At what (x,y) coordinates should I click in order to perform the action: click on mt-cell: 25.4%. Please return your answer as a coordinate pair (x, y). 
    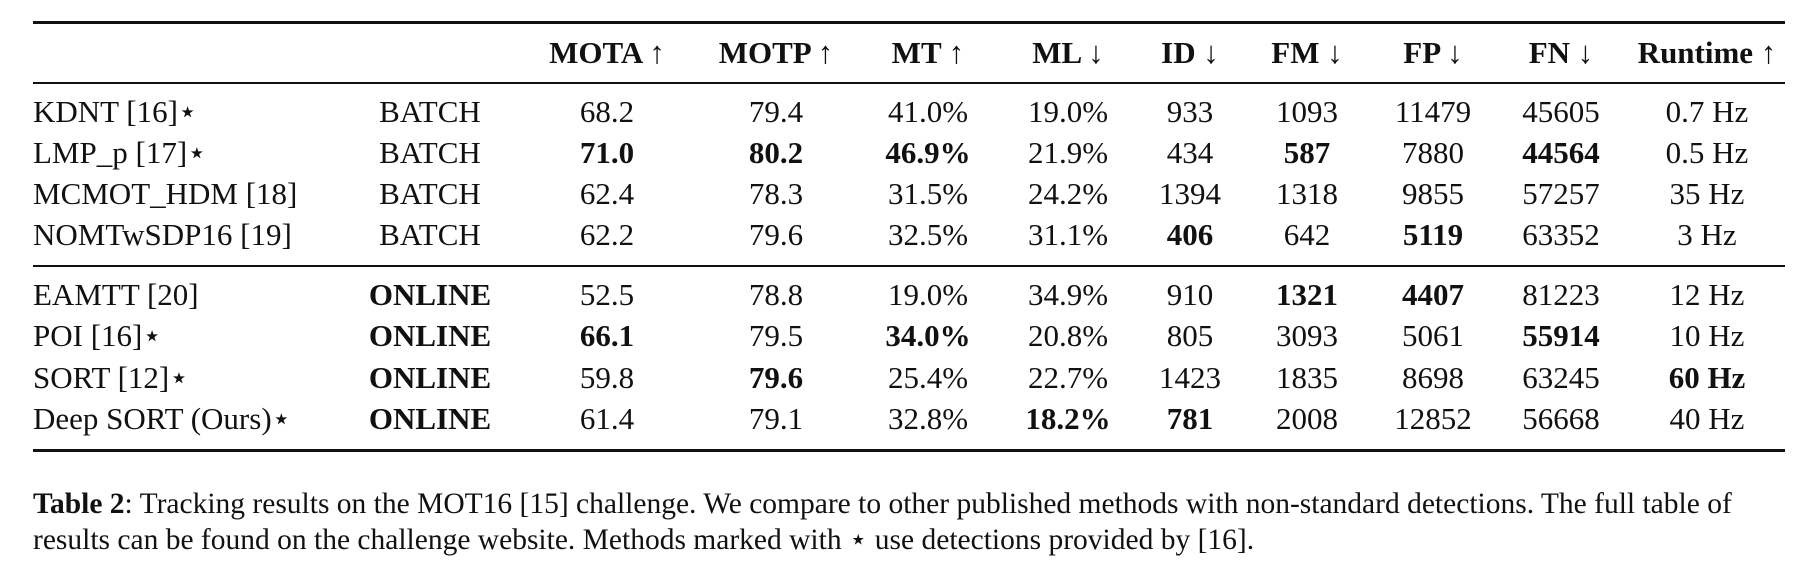
    Looking at the image, I should click on (928, 377).